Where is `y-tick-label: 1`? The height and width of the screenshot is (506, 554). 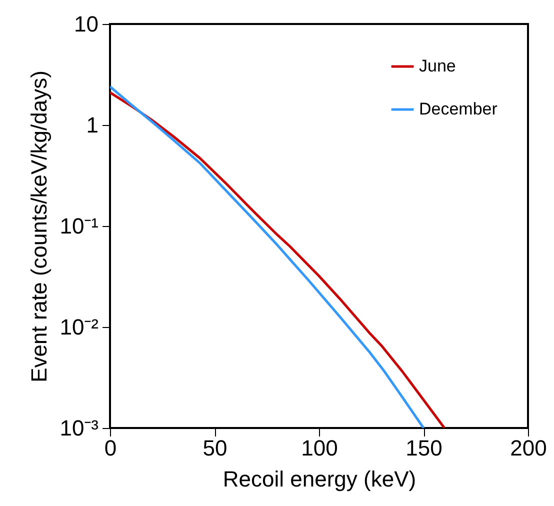 y-tick-label: 1 is located at coordinates (92, 125).